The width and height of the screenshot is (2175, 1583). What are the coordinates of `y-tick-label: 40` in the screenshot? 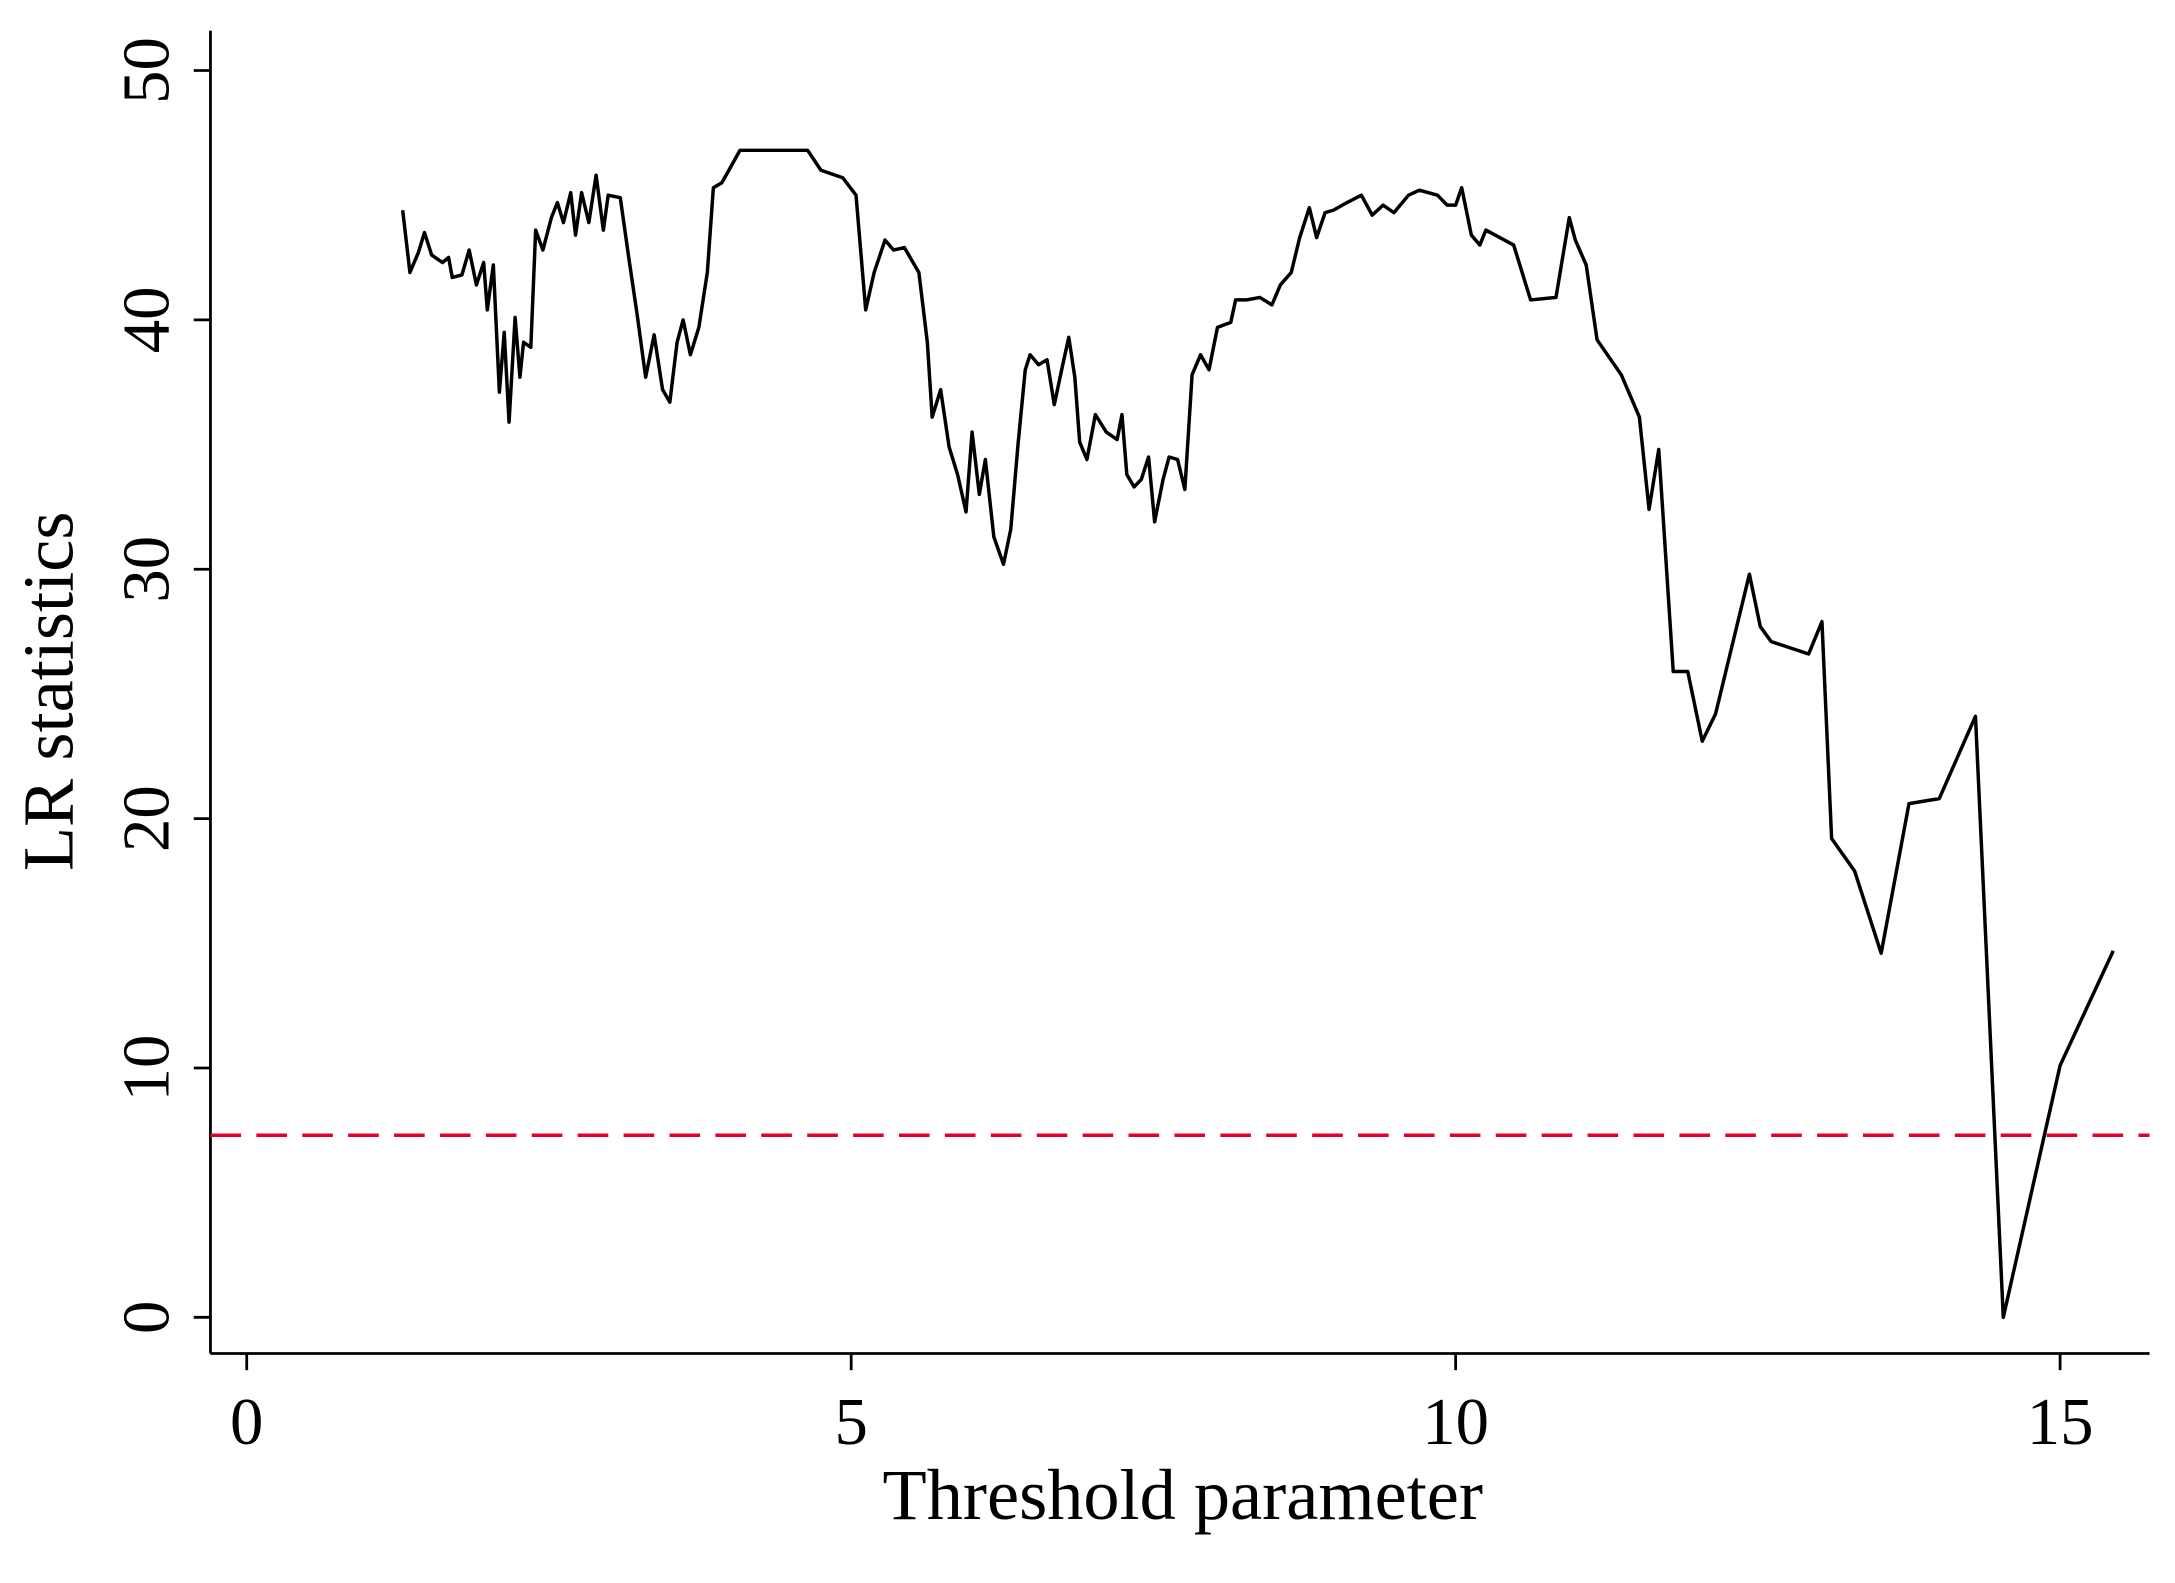 It's located at (147, 319).